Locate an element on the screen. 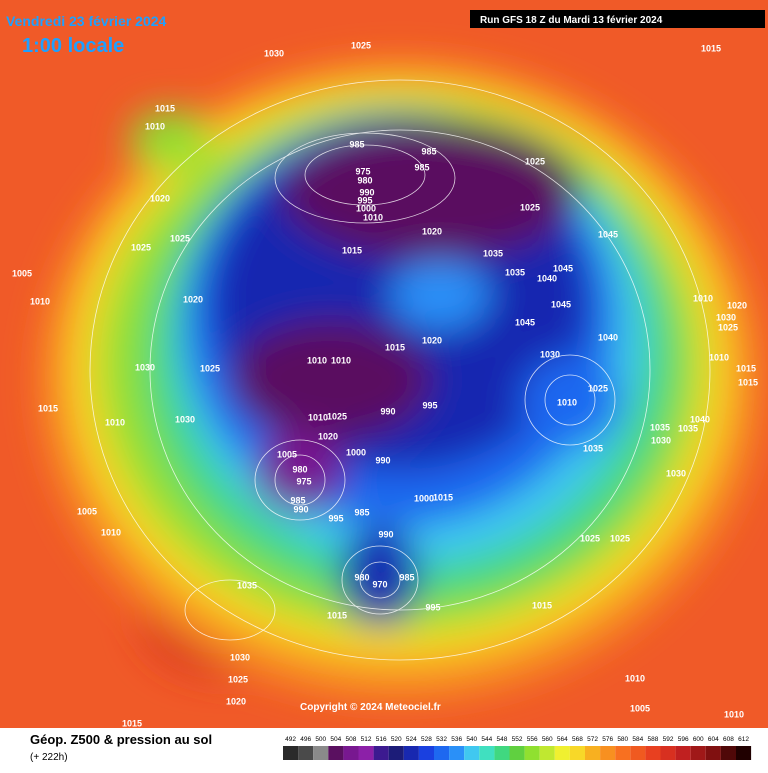  colorbar-label: 572 is located at coordinates (592, 739).